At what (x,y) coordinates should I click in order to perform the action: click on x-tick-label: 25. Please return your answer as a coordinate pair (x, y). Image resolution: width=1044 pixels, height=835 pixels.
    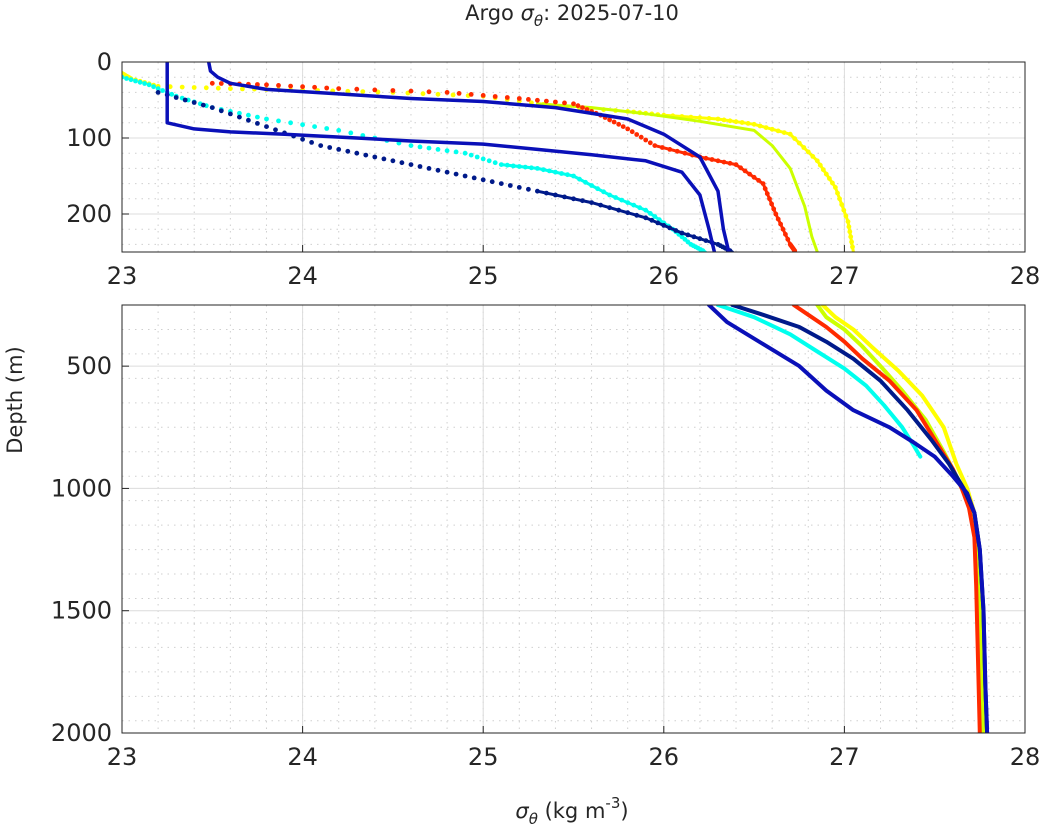
    Looking at the image, I should click on (483, 276).